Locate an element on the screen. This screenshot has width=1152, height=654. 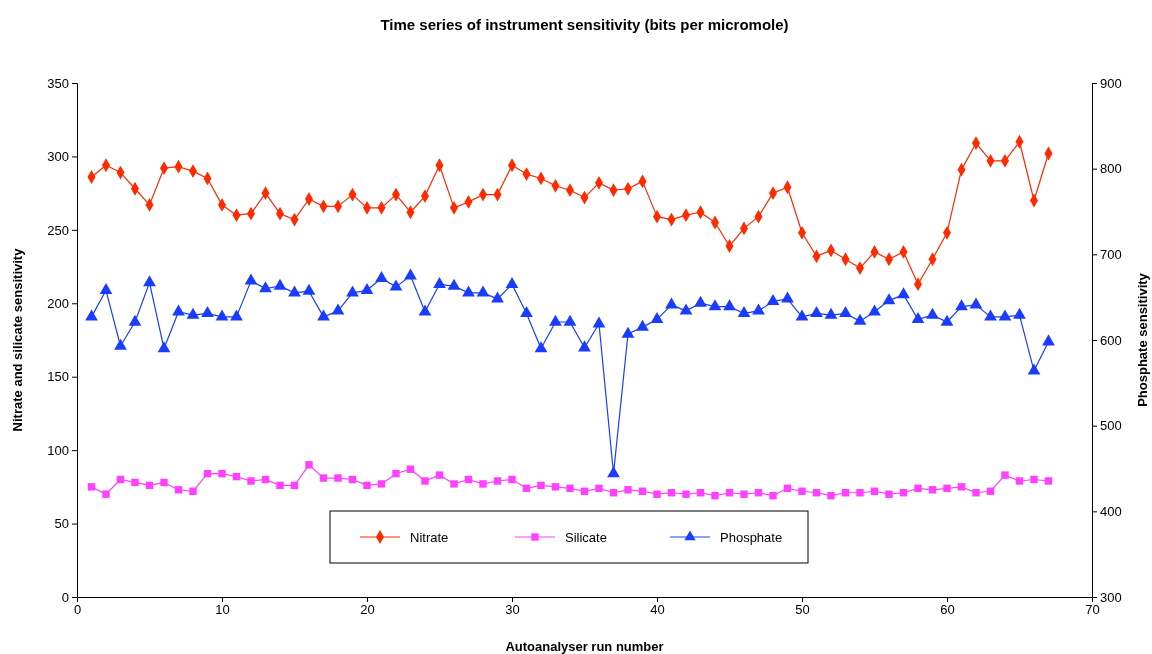
y-axis-title: Nitrate and silicate sensitivity is located at coordinates (17, 339).